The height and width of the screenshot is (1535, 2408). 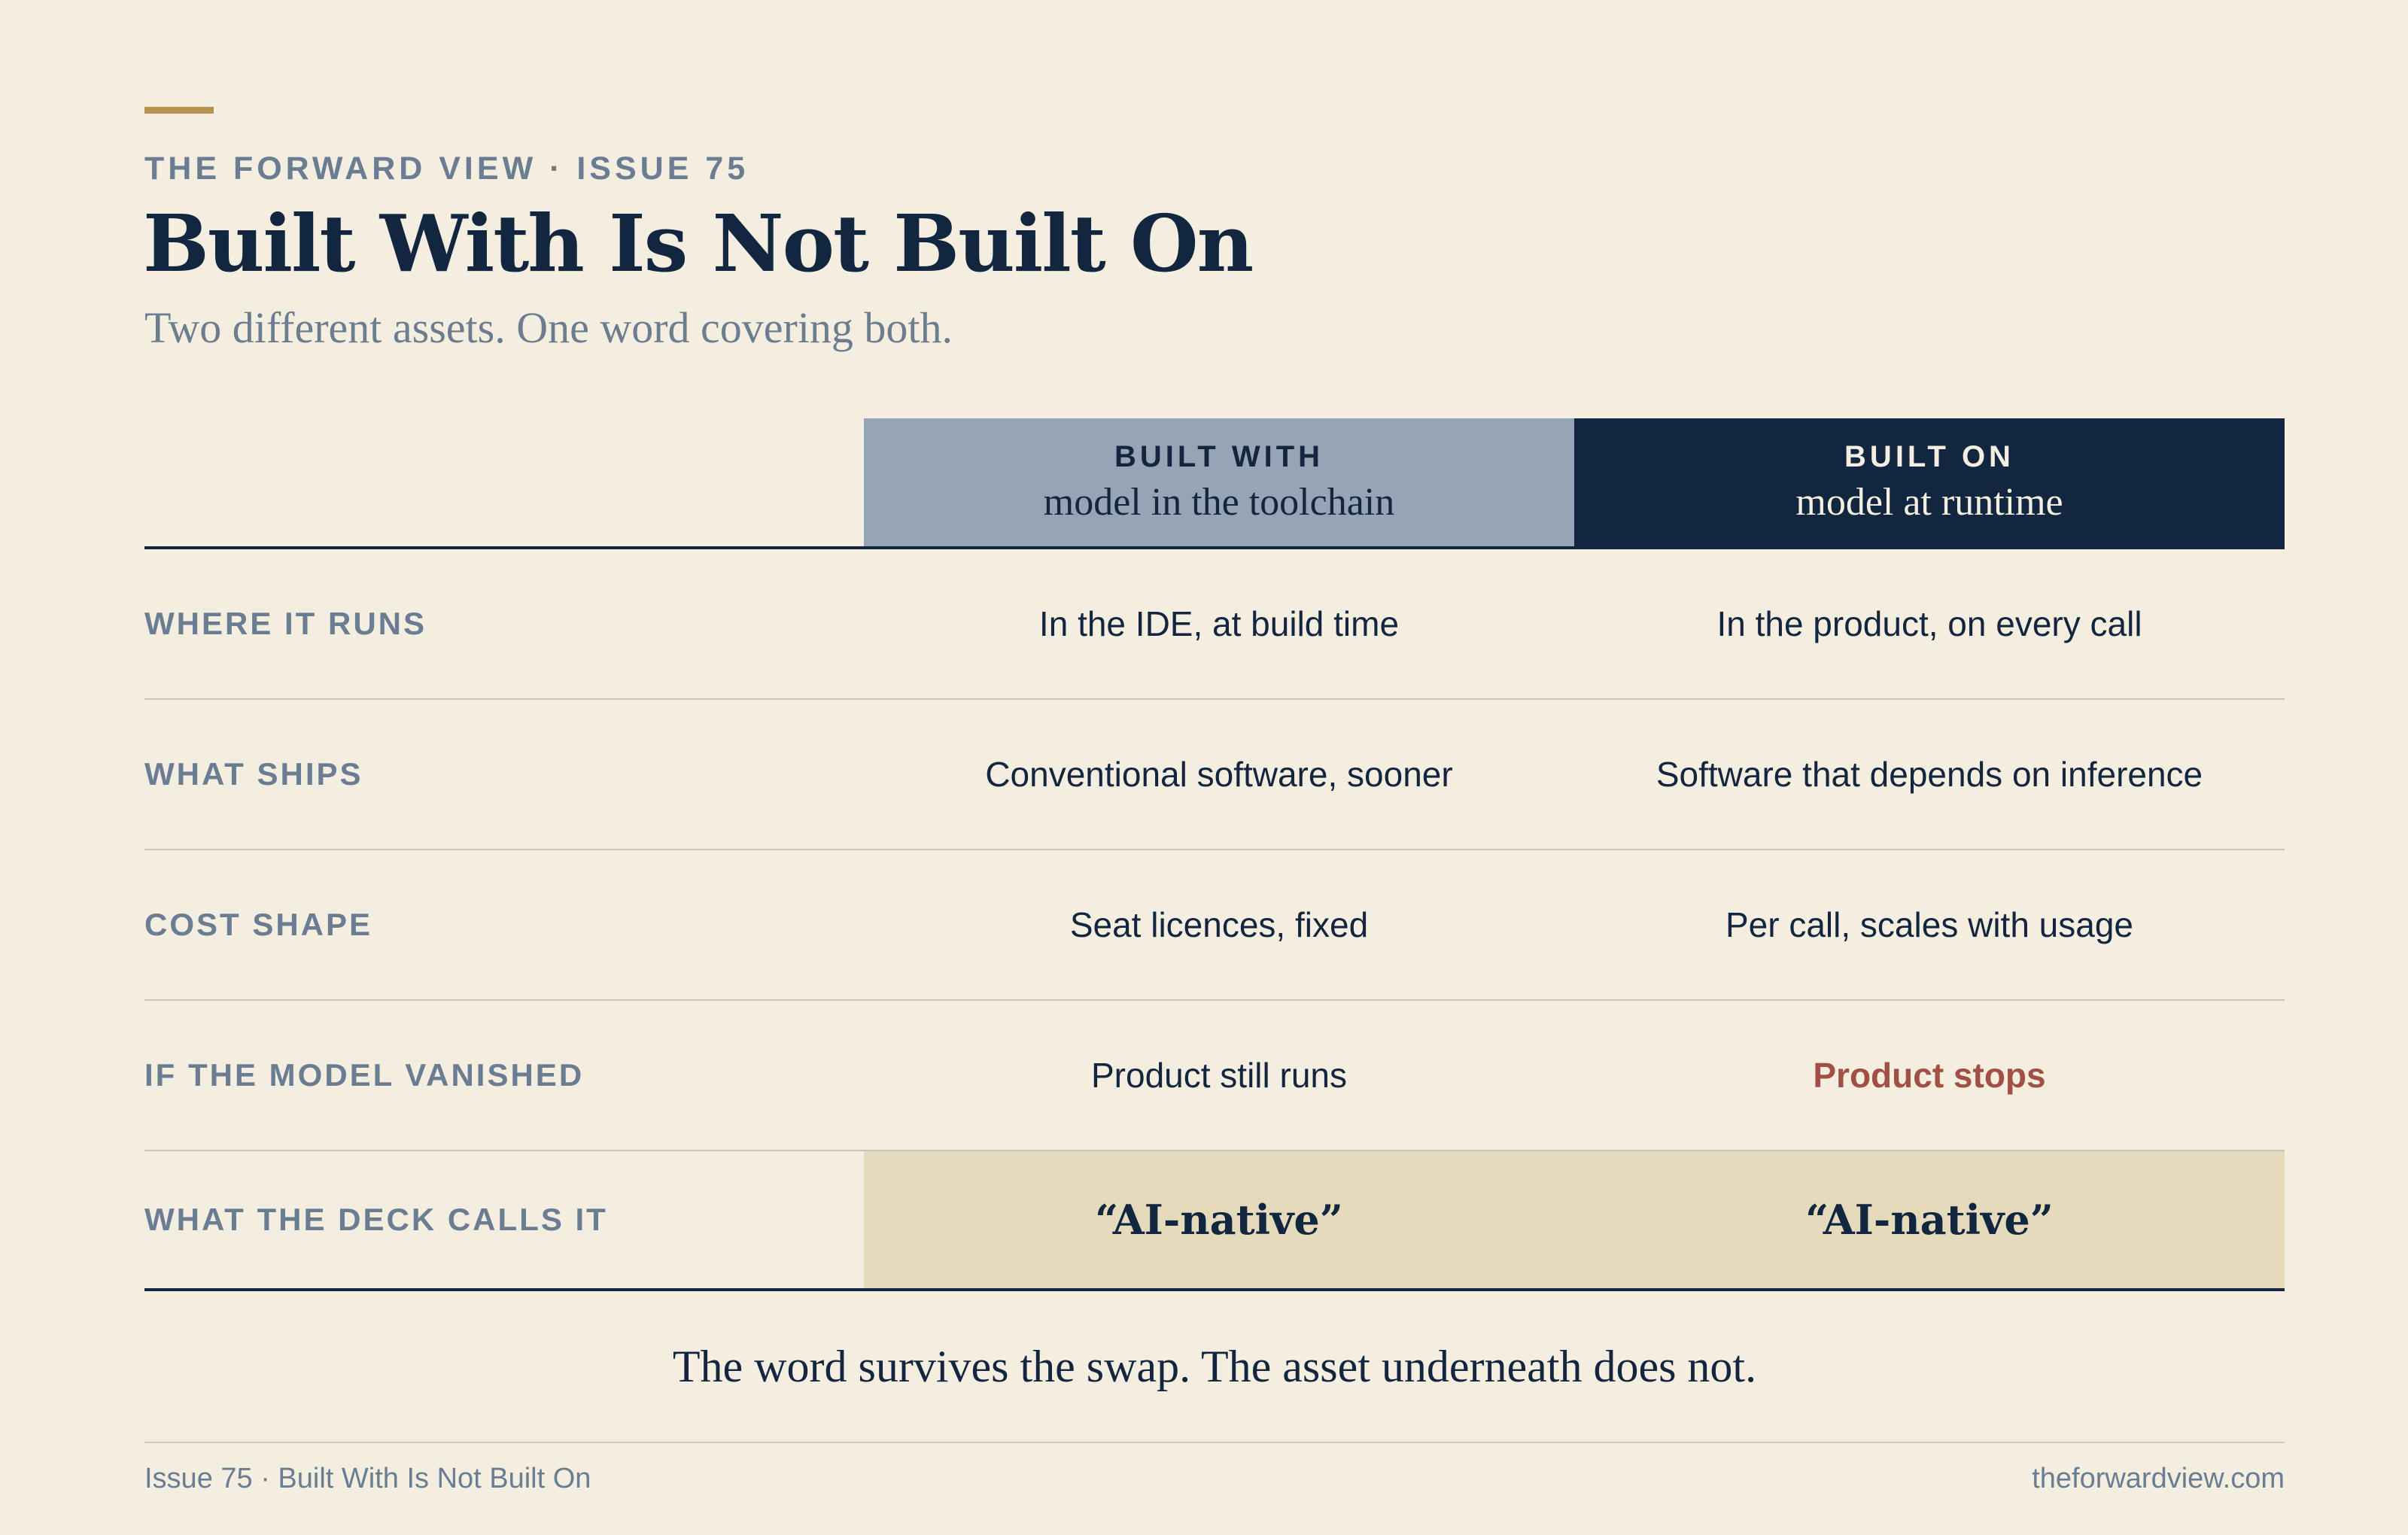 What do you see at coordinates (1929, 1219) in the screenshot?
I see `cell-built-on-highlight: “AI-native”` at bounding box center [1929, 1219].